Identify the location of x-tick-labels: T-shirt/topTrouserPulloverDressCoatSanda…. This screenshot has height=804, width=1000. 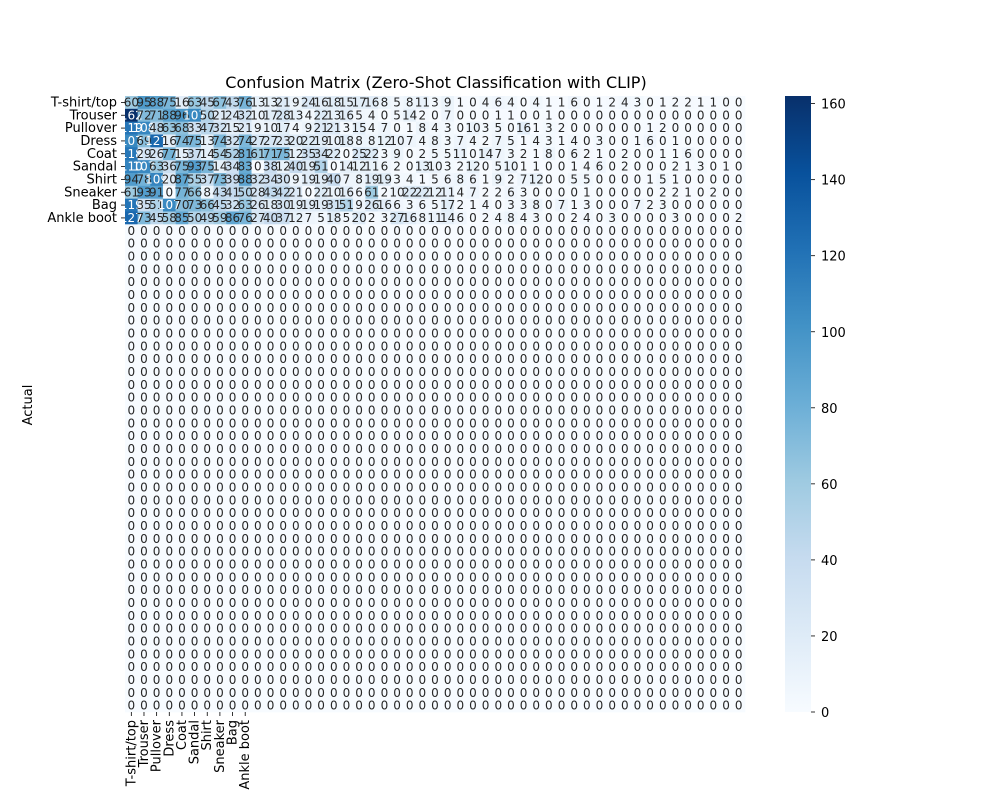
(188, 751).